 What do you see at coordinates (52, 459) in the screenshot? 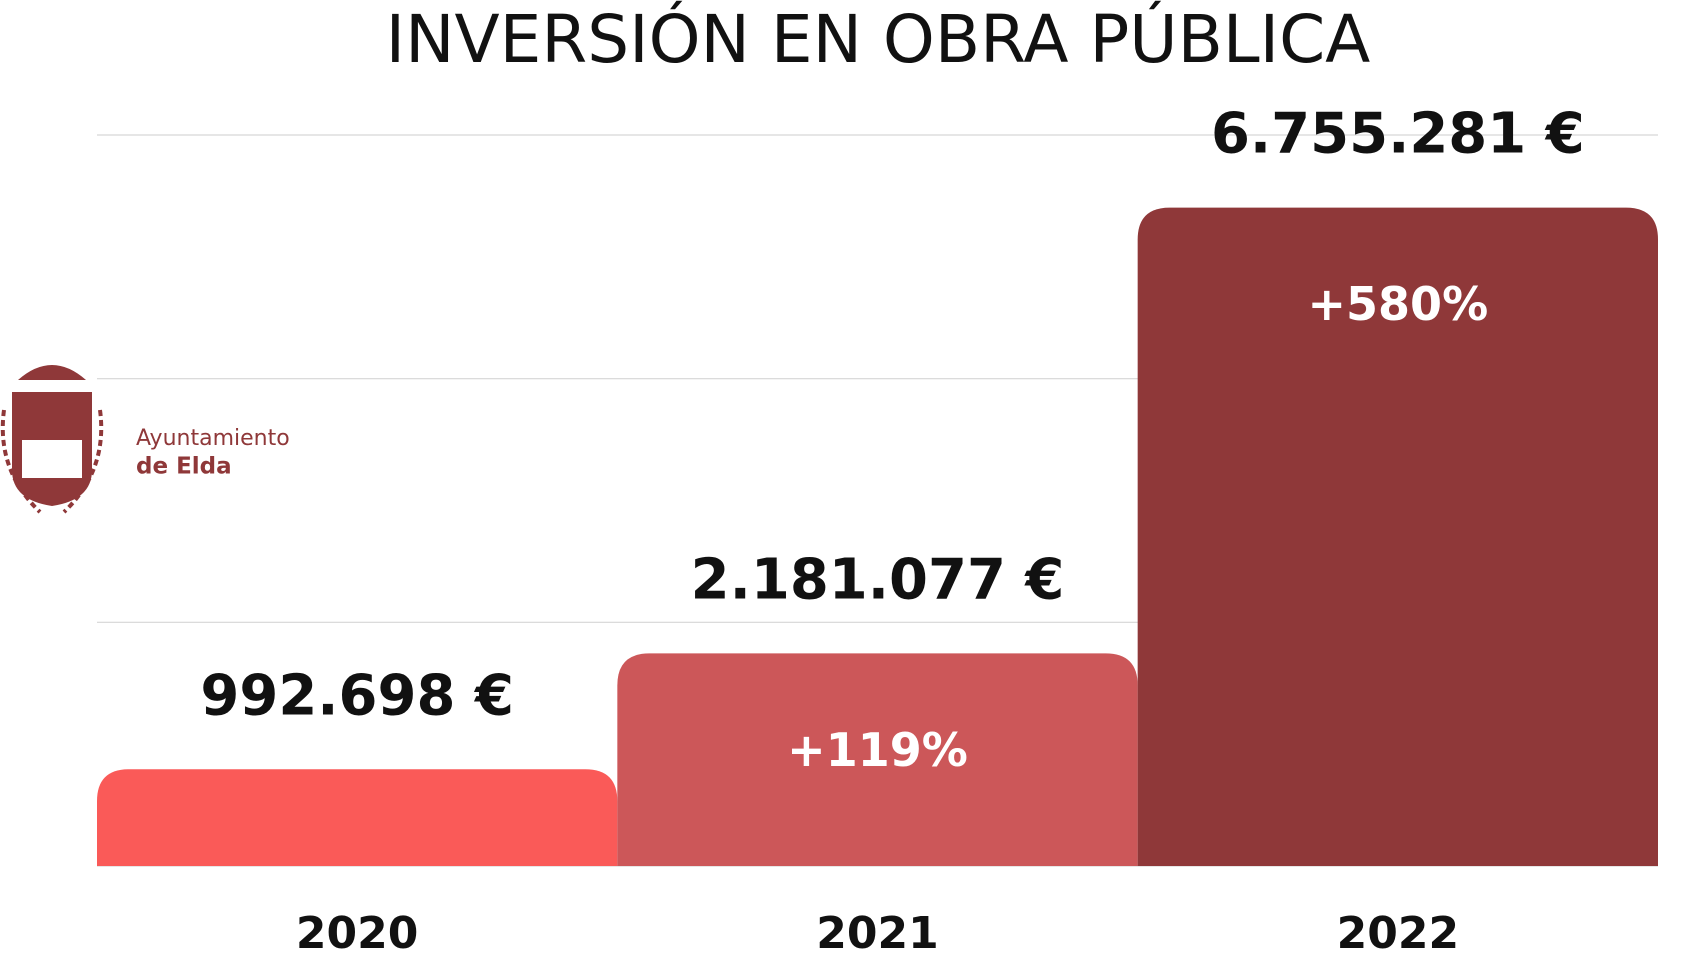
I see `logo-castle` at bounding box center [52, 459].